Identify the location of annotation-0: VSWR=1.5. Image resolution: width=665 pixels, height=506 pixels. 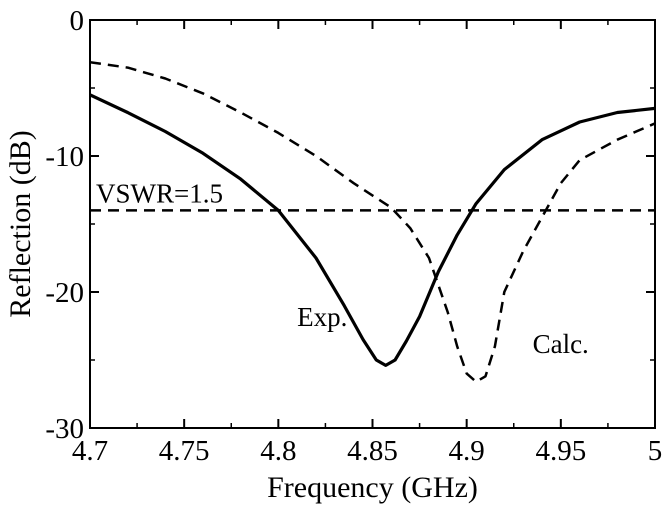
(159, 193).